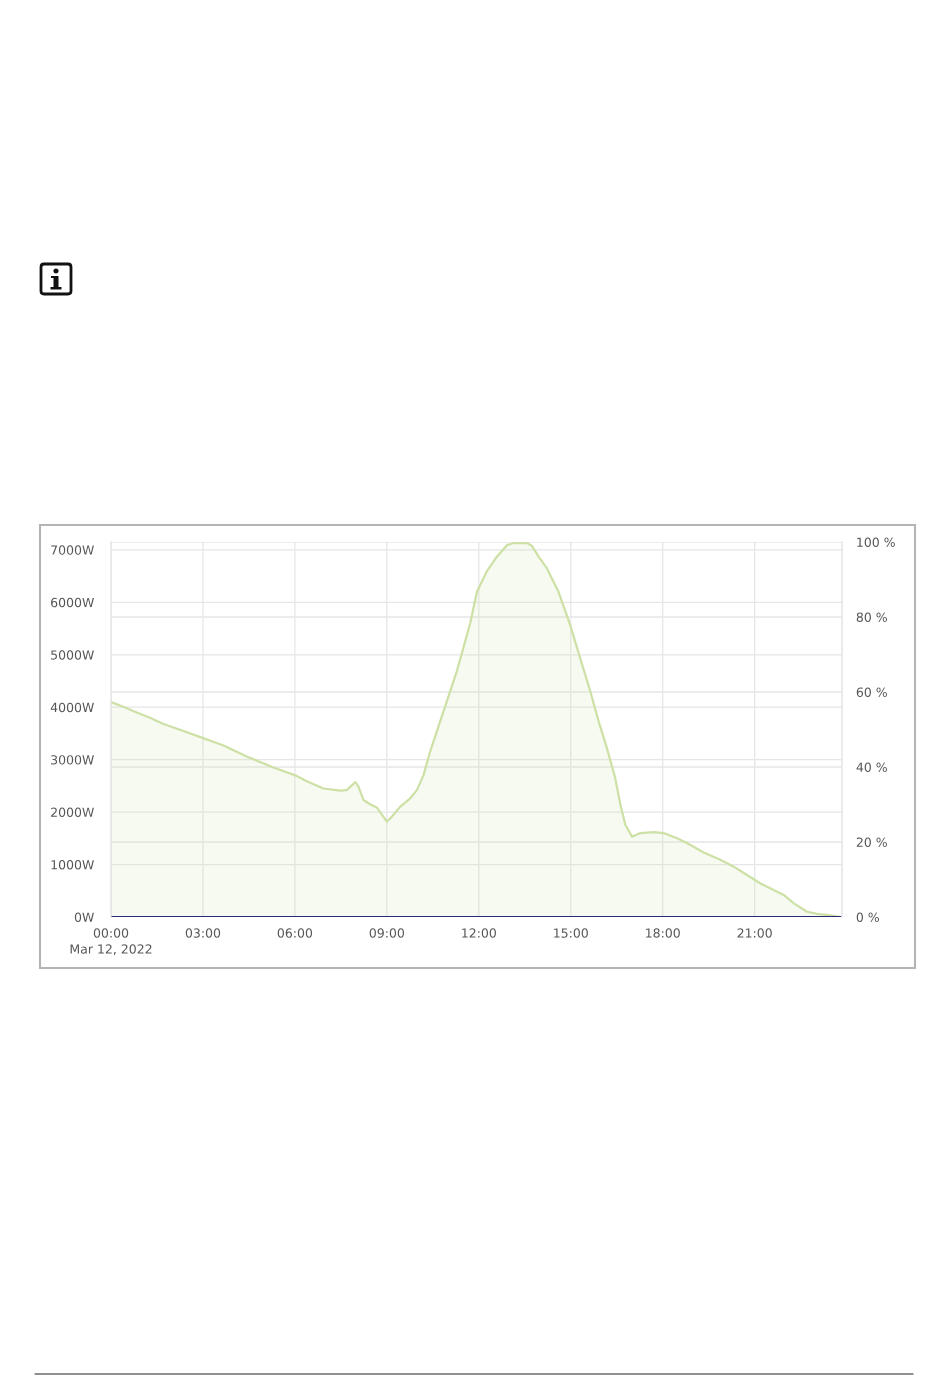  Describe the element at coordinates (871, 617) in the screenshot. I see `y2-tick-label: 80 %` at that location.